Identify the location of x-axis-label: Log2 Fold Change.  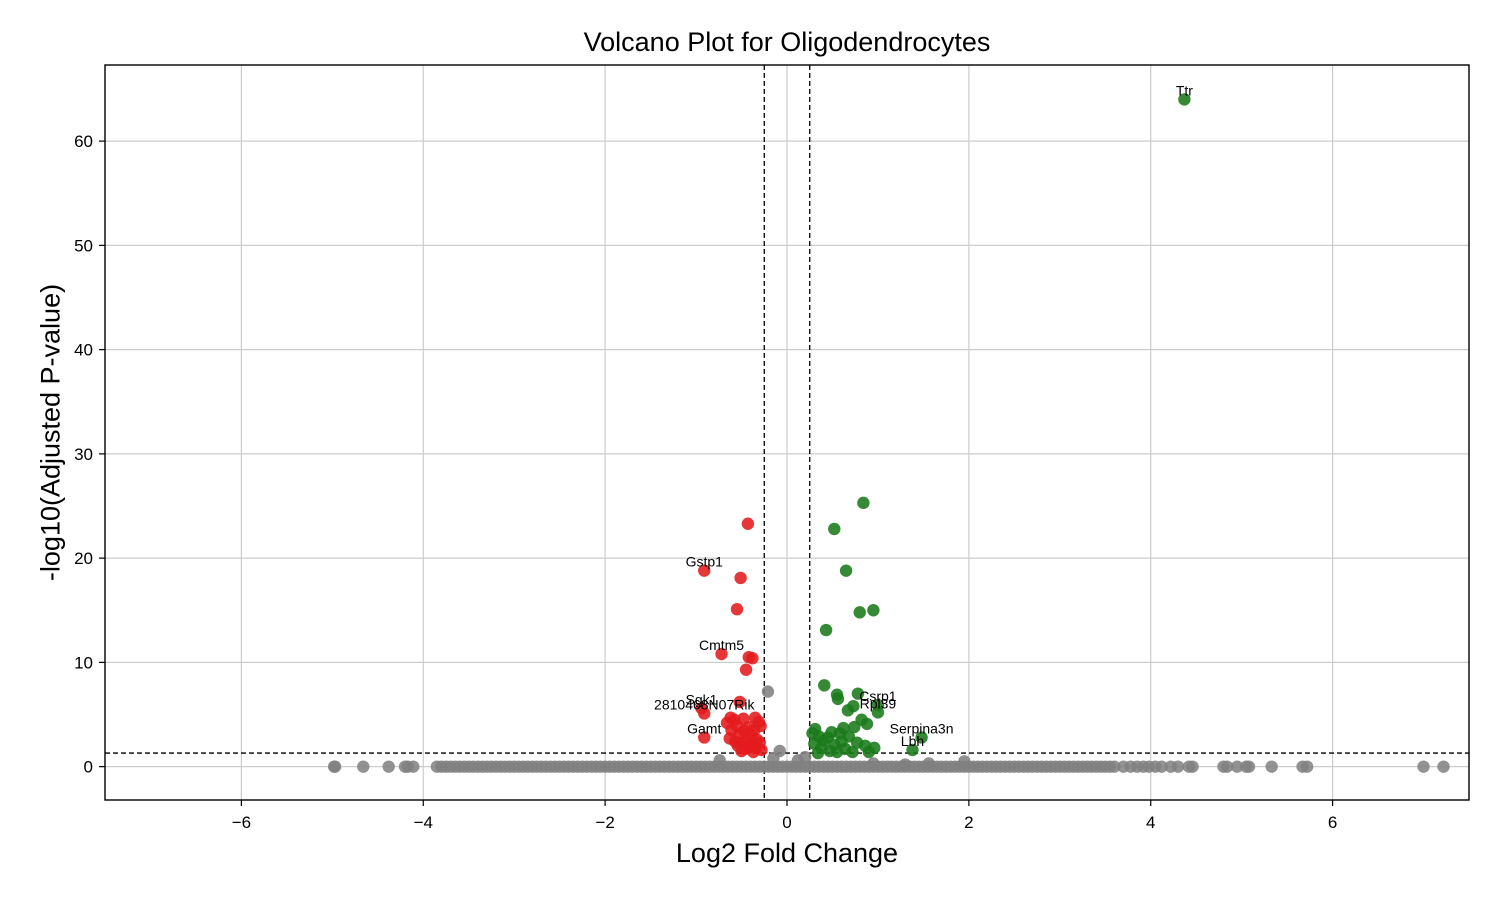
(787, 853).